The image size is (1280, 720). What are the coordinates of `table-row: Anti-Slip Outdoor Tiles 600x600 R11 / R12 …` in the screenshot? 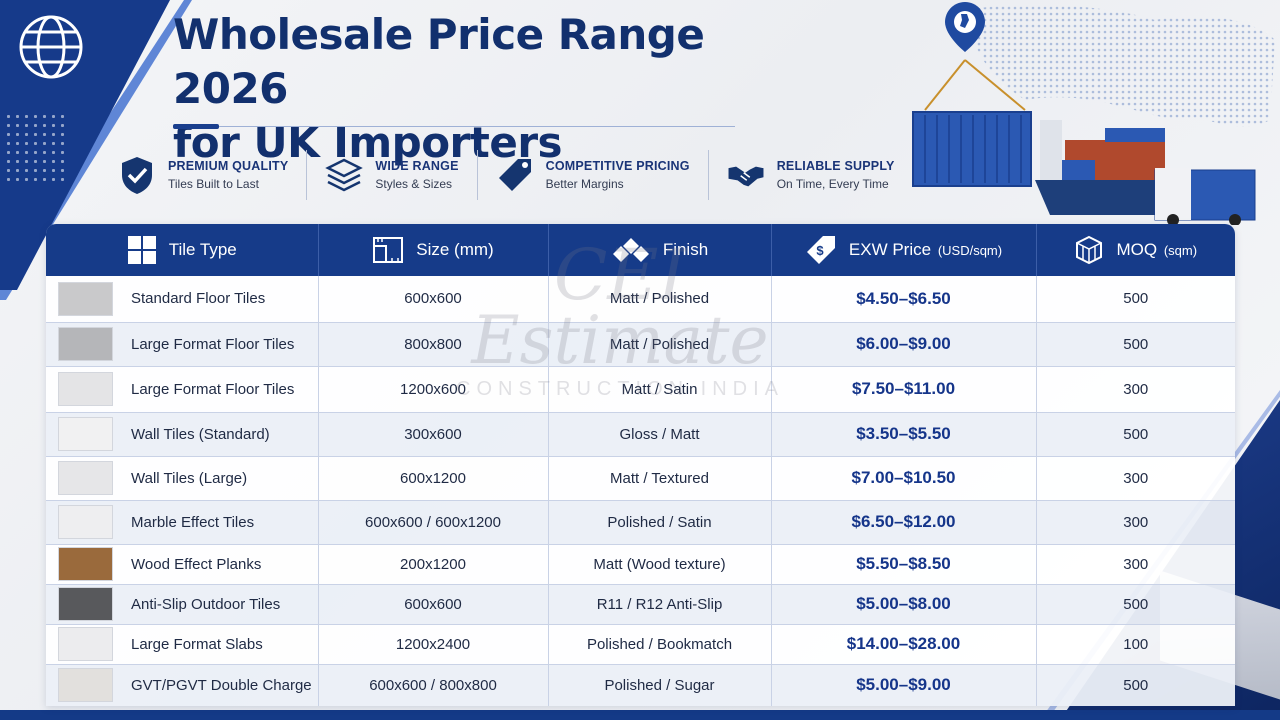 It's located at (640, 604).